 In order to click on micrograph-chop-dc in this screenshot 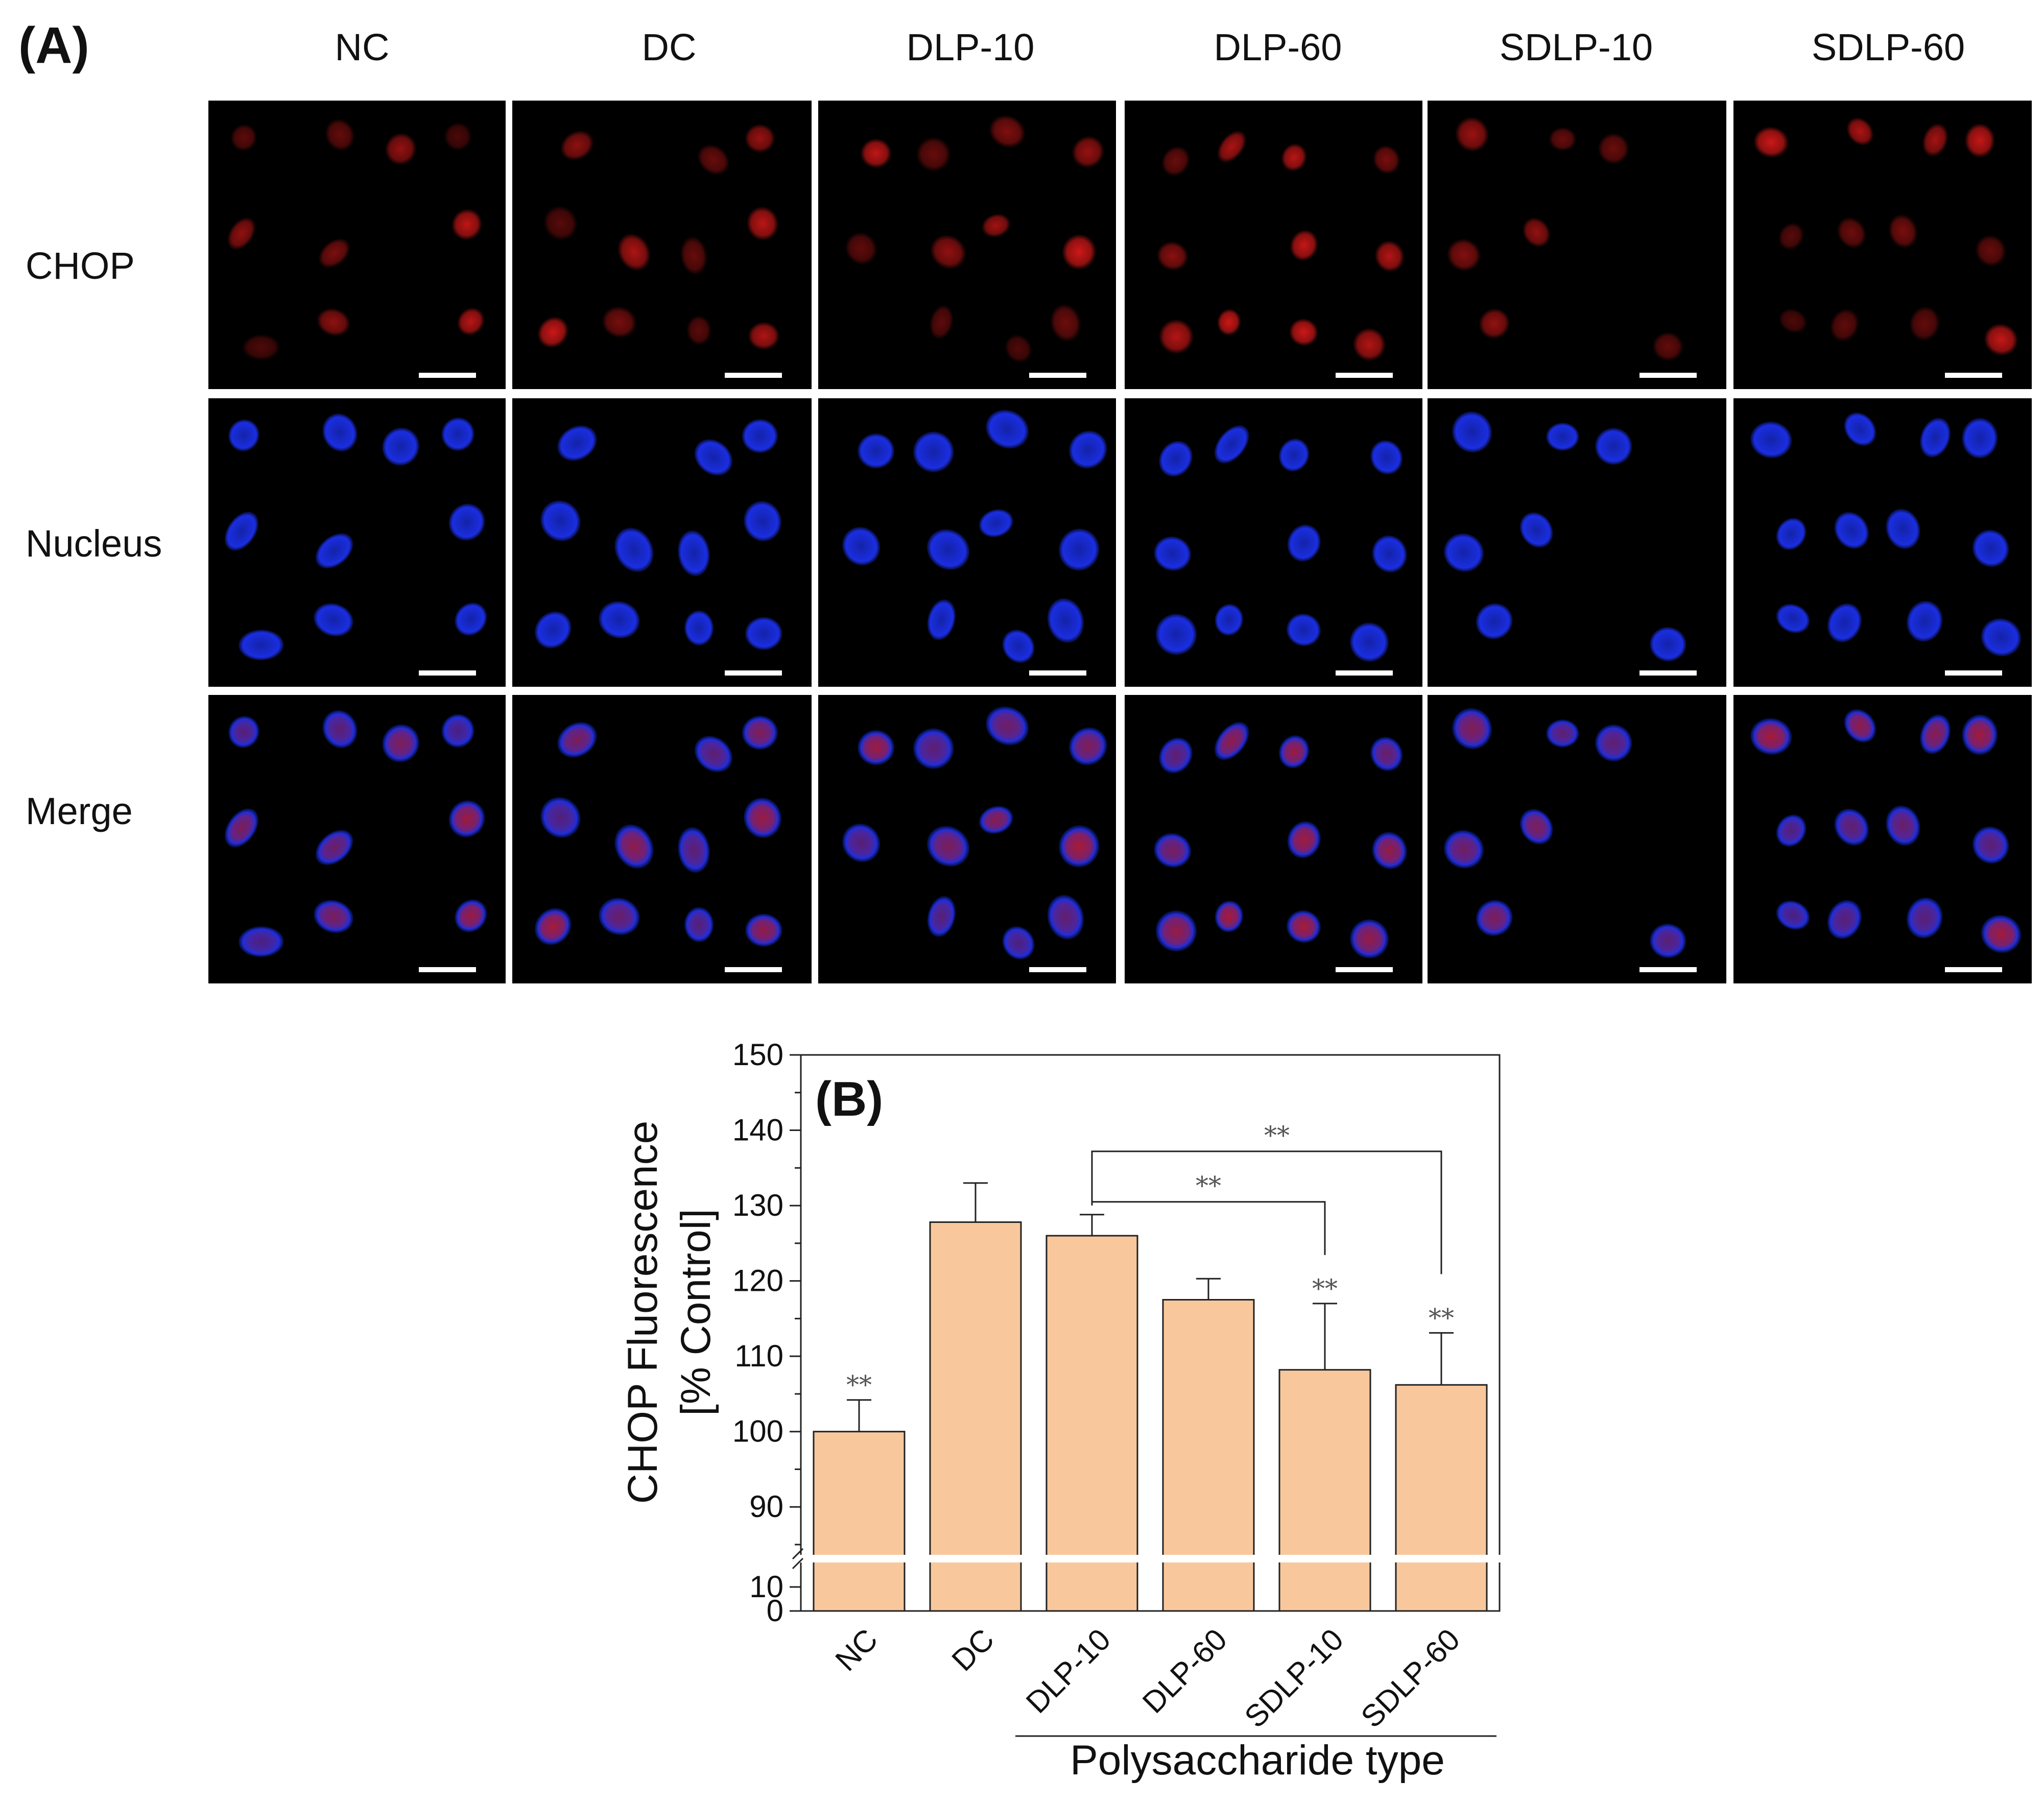, I will do `click(662, 245)`.